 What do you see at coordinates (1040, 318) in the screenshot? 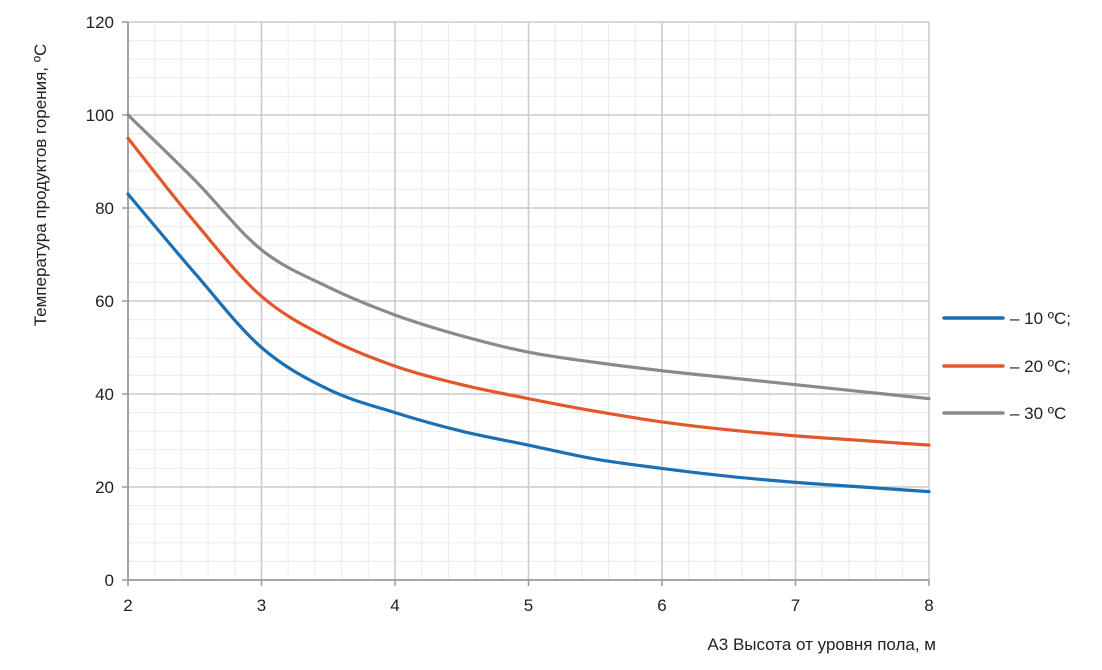
I see `legend-label-1: – 10 ºС;` at bounding box center [1040, 318].